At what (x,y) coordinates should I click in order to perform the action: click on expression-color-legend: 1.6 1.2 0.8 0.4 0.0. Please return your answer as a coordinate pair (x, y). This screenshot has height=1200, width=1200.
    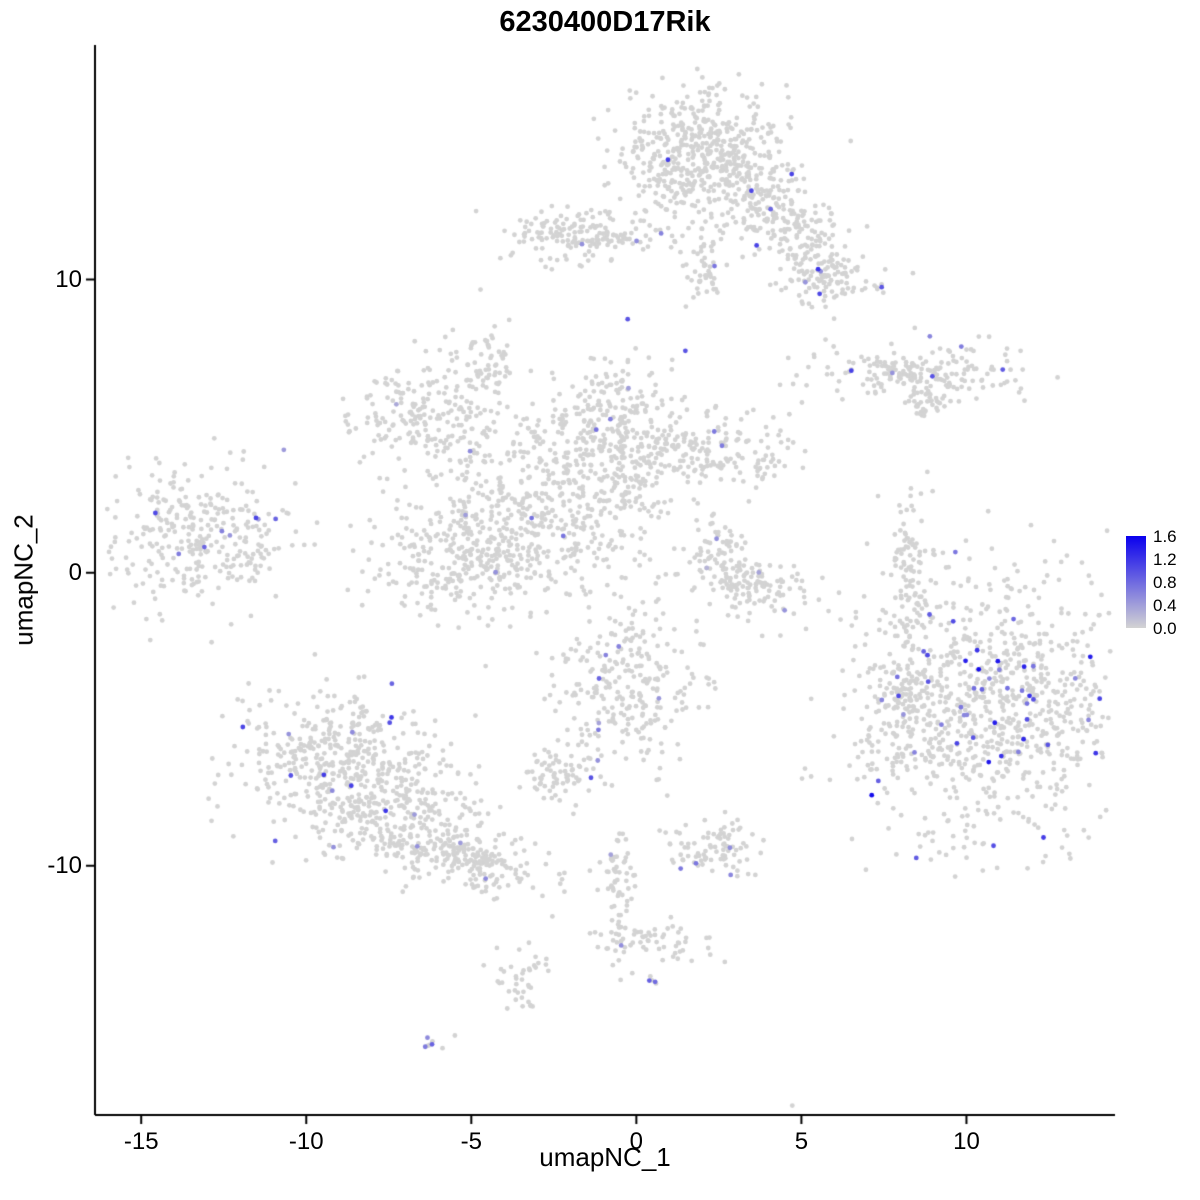
    Looking at the image, I should click on (1163, 582).